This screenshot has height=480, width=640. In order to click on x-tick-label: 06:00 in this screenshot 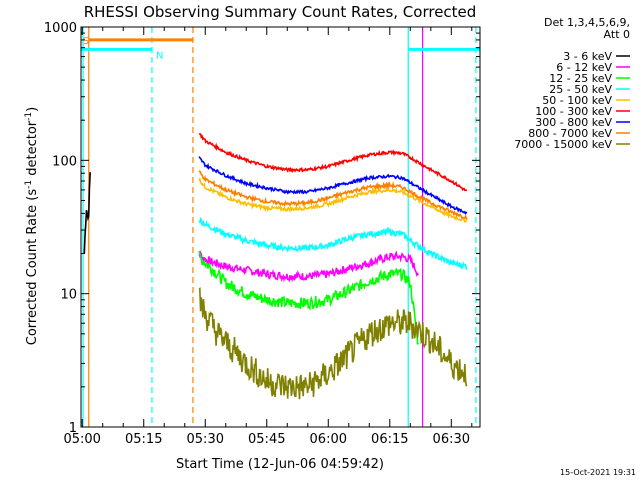, I will do `click(328, 439)`.